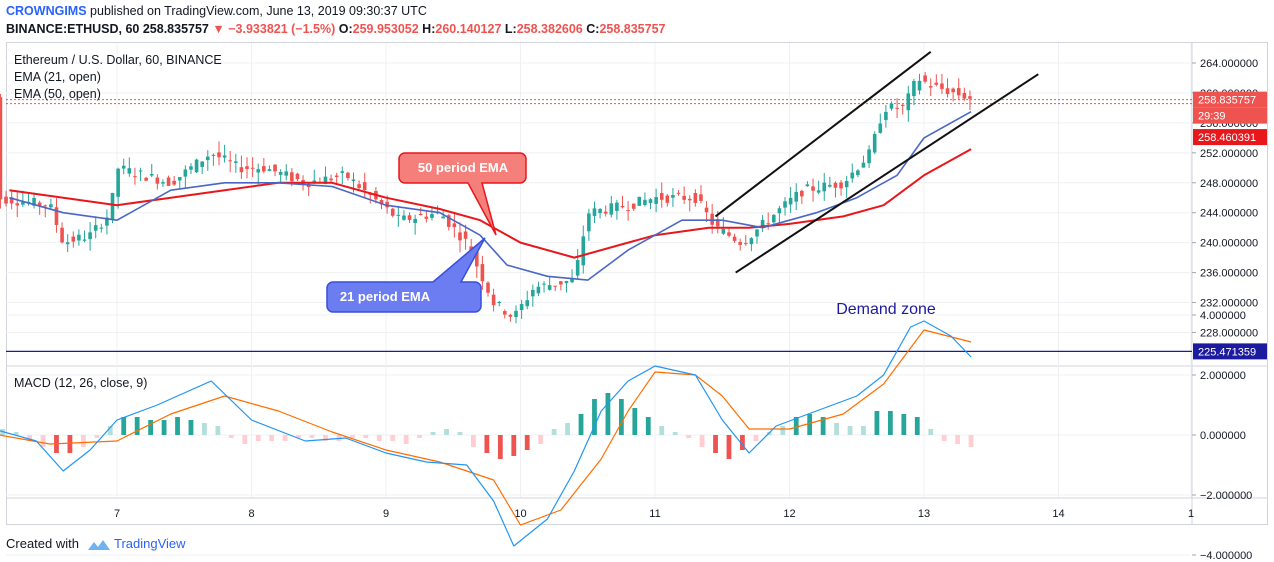 This screenshot has width=1274, height=562. Describe the element at coordinates (251, 514) in the screenshot. I see `x-tick-label: 8` at that location.